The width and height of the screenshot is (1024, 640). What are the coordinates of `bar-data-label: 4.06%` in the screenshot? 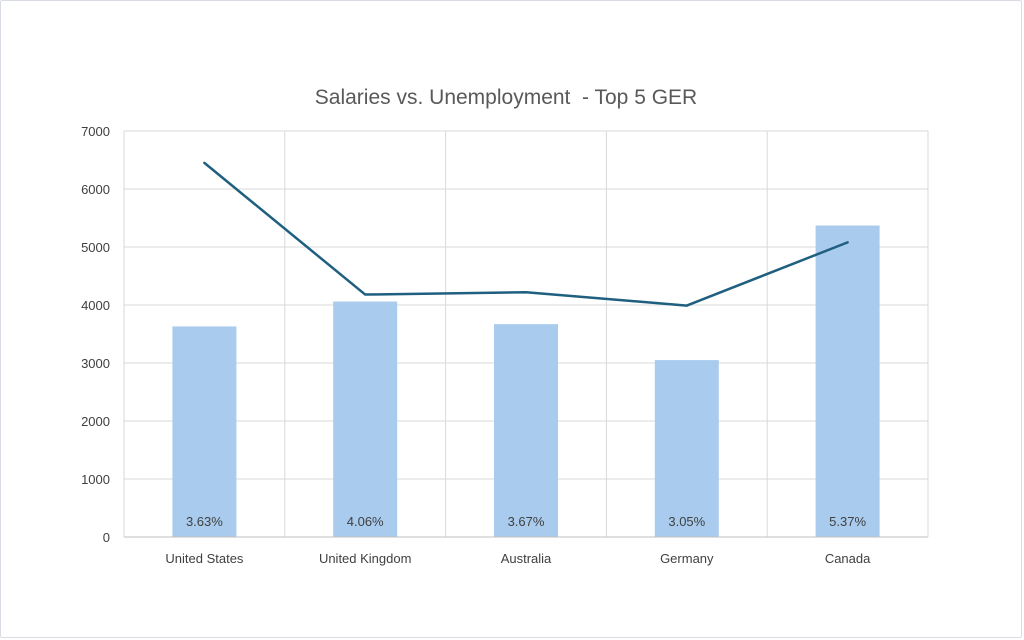 It's located at (365, 521).